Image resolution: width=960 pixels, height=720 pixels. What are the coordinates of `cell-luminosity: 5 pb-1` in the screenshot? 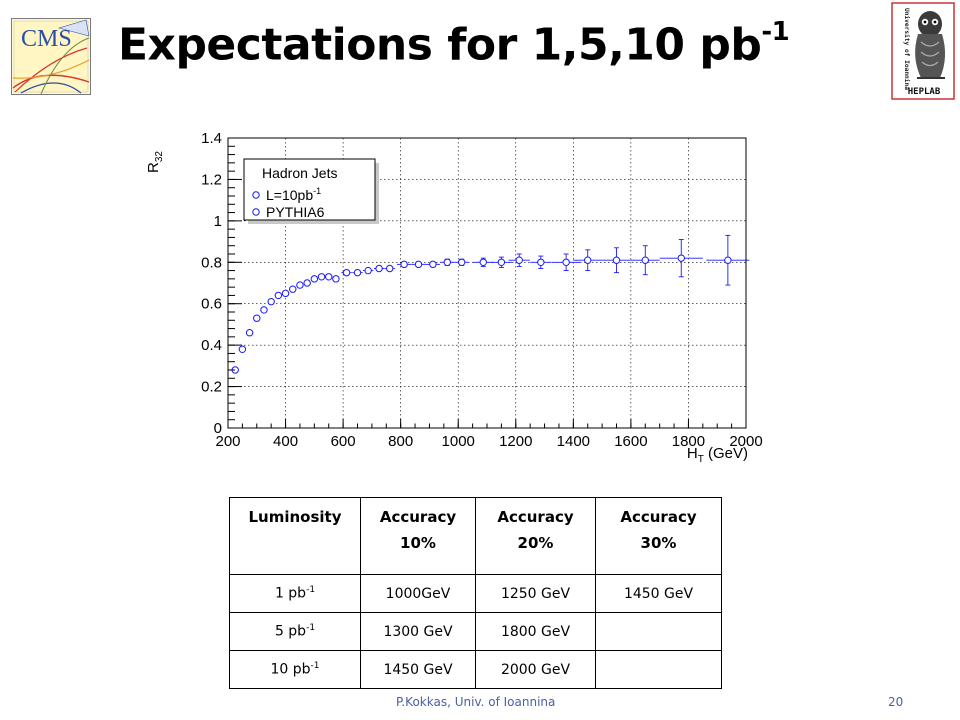 It's located at (295, 631).